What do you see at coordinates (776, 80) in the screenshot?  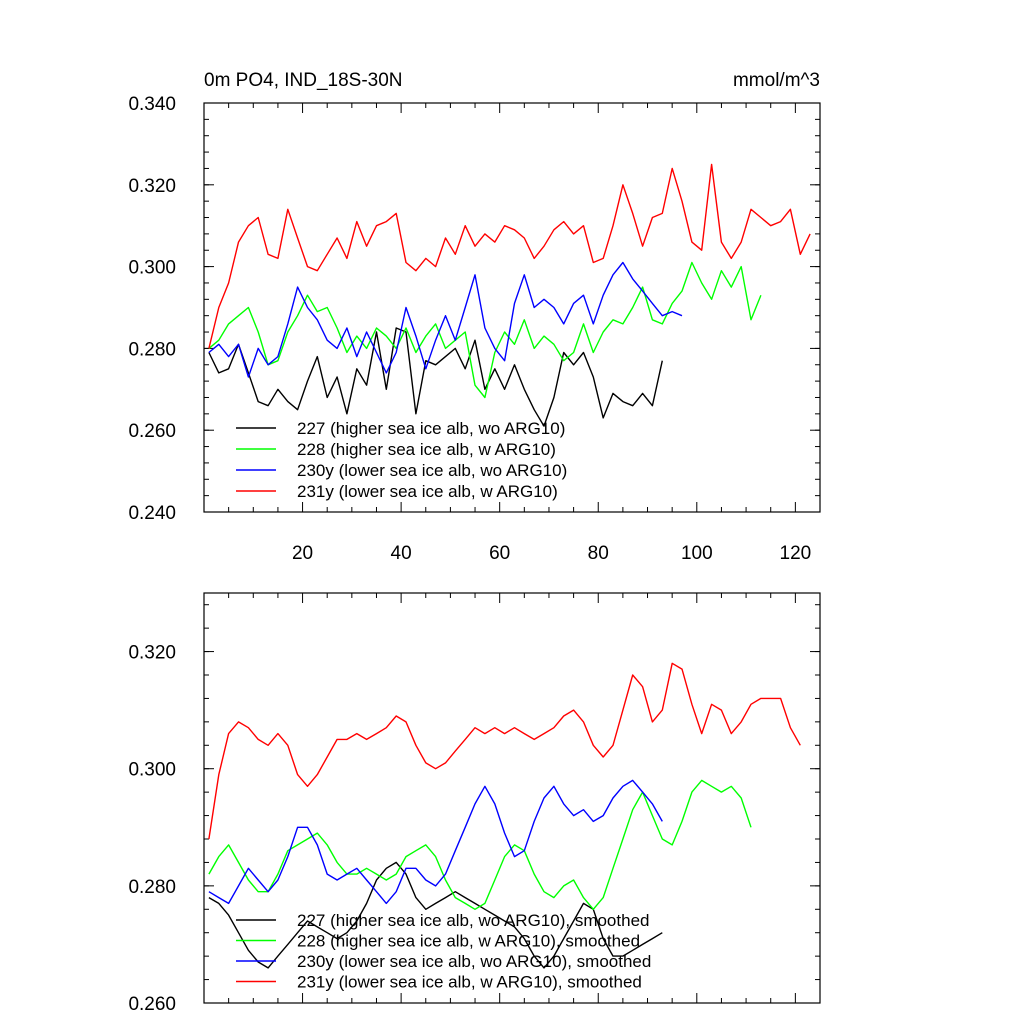 I see `units-label: mmol/m^3` at bounding box center [776, 80].